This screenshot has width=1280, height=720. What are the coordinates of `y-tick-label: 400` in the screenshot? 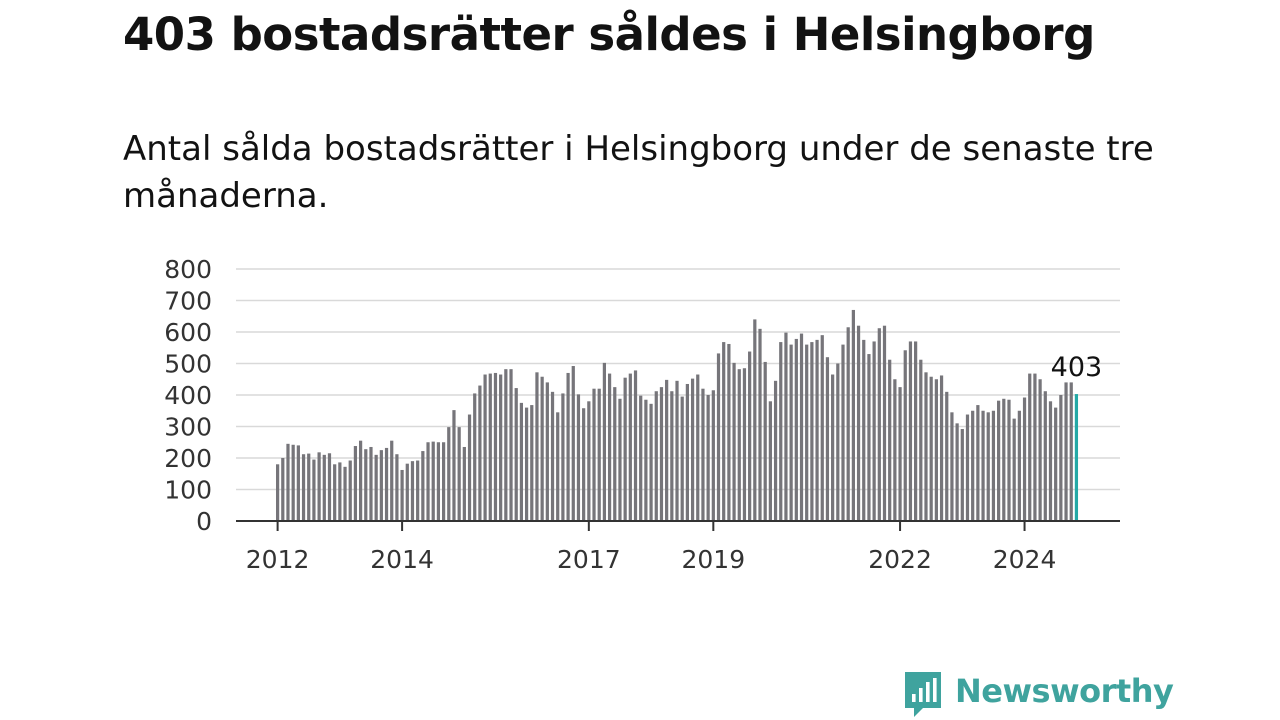 It's located at (188, 395).